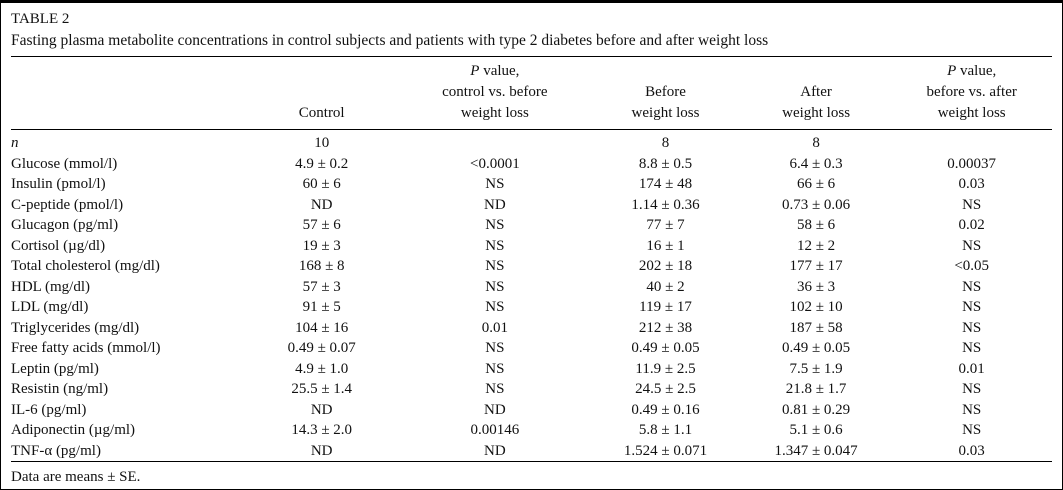 Image resolution: width=1063 pixels, height=490 pixels. Describe the element at coordinates (55, 368) in the screenshot. I see `row-label: Leptin (pg/ml)` at that location.